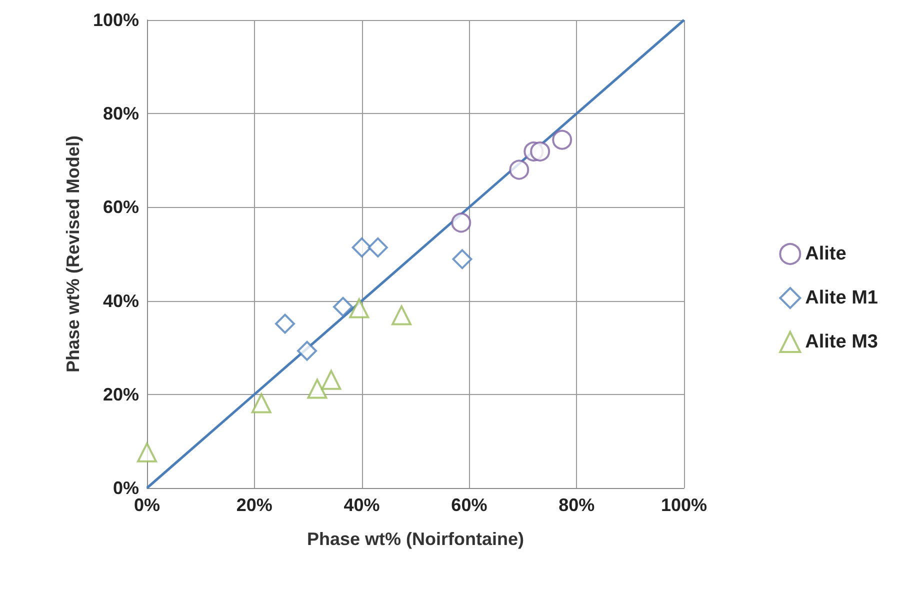  Describe the element at coordinates (469, 505) in the screenshot. I see `x-tick-label: 60%` at that location.